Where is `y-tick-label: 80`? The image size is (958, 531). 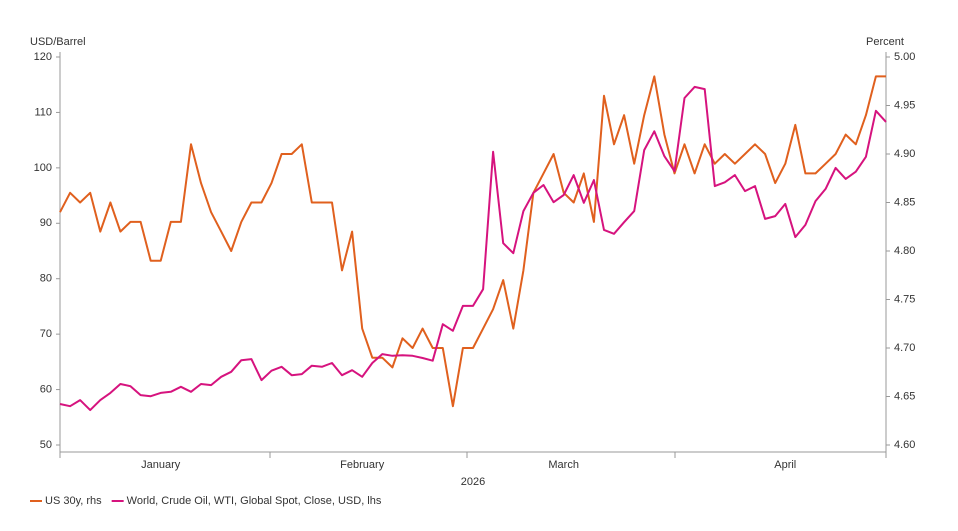 y-tick-label: 80 is located at coordinates (46, 279).